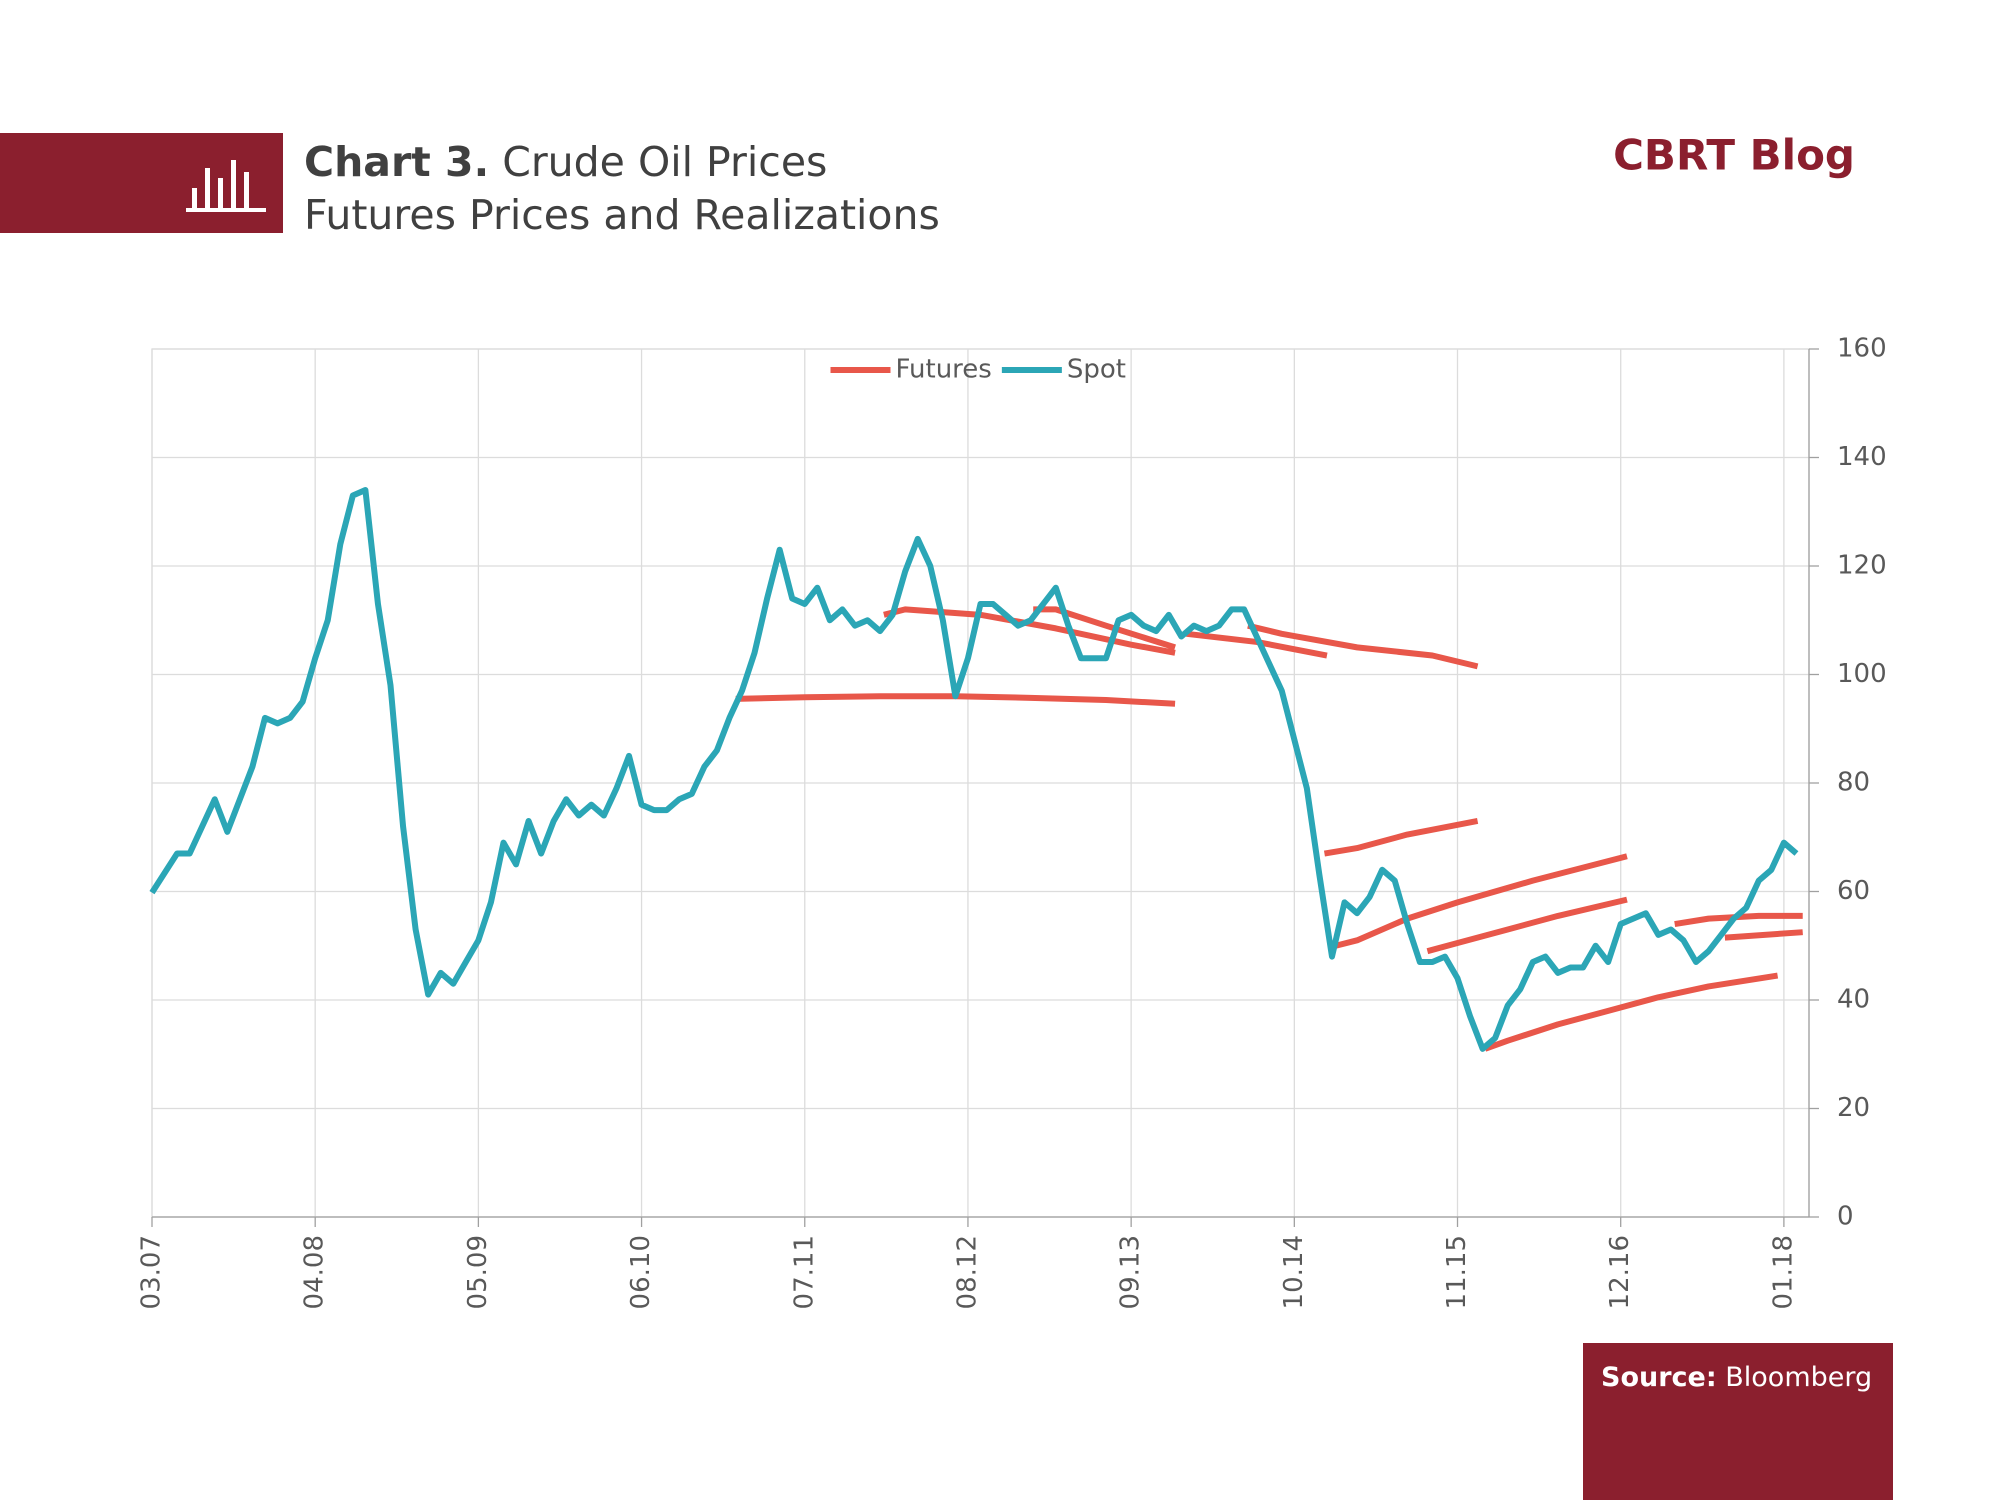  What do you see at coordinates (152, 1272) in the screenshot?
I see `x-tick-label: 03.07` at bounding box center [152, 1272].